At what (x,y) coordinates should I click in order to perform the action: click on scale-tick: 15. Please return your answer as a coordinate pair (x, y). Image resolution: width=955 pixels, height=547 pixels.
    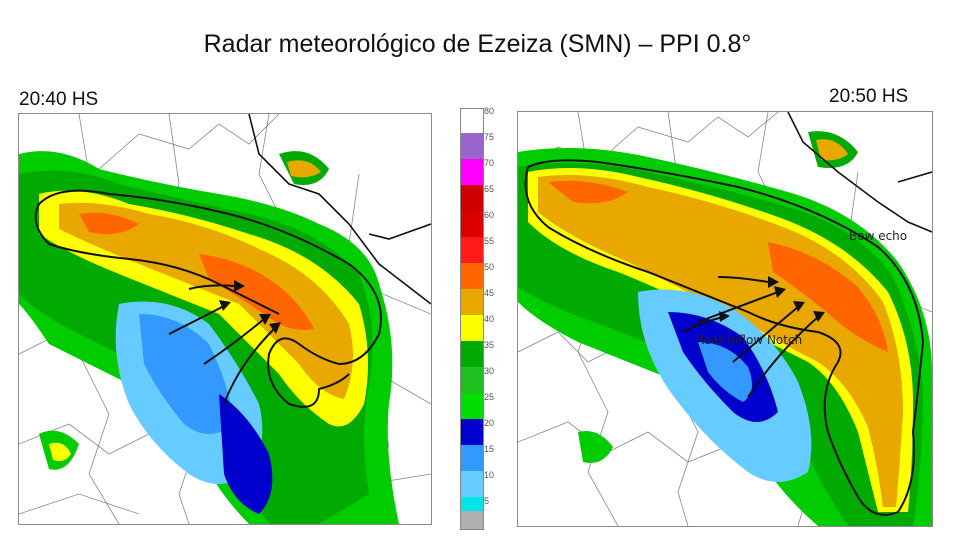
    Looking at the image, I should click on (489, 449).